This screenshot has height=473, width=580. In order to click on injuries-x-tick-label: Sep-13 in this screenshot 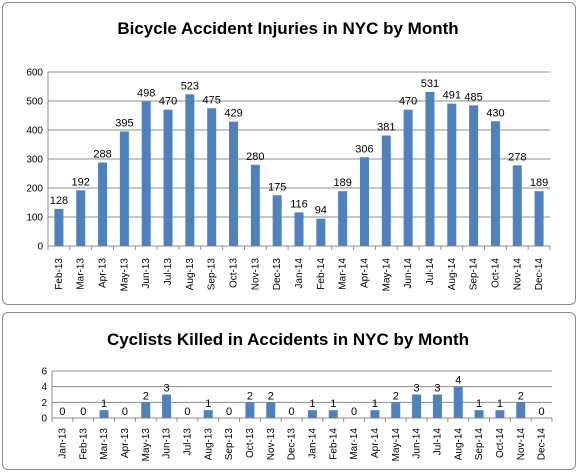, I will do `click(212, 274)`.